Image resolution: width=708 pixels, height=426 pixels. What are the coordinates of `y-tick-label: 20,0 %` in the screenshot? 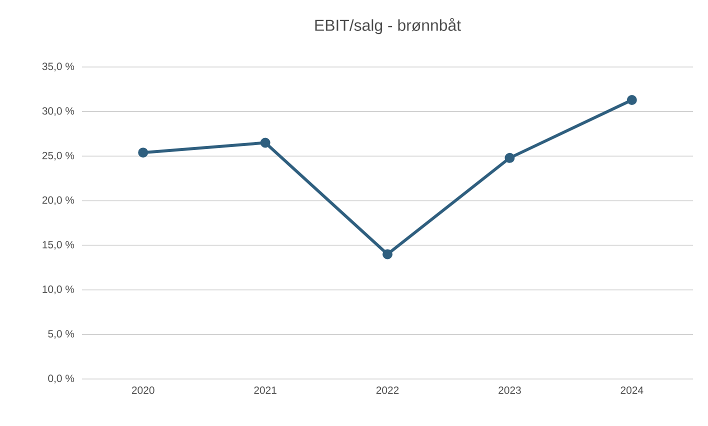 It's located at (58, 201).